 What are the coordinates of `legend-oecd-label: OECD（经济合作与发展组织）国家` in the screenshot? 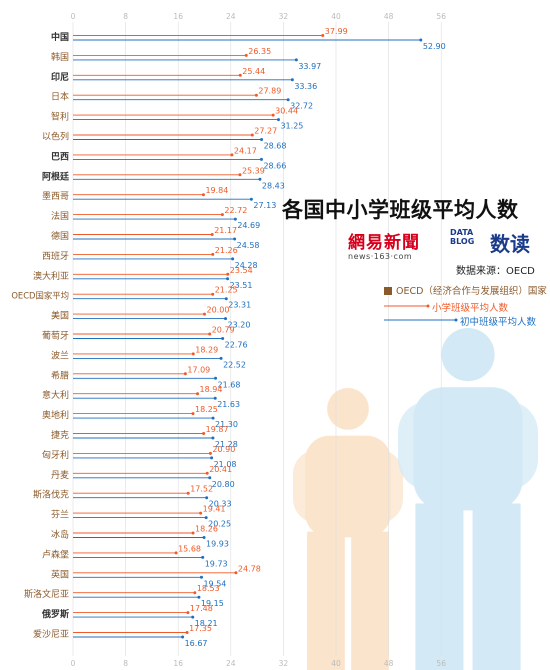 It's located at (471, 291).